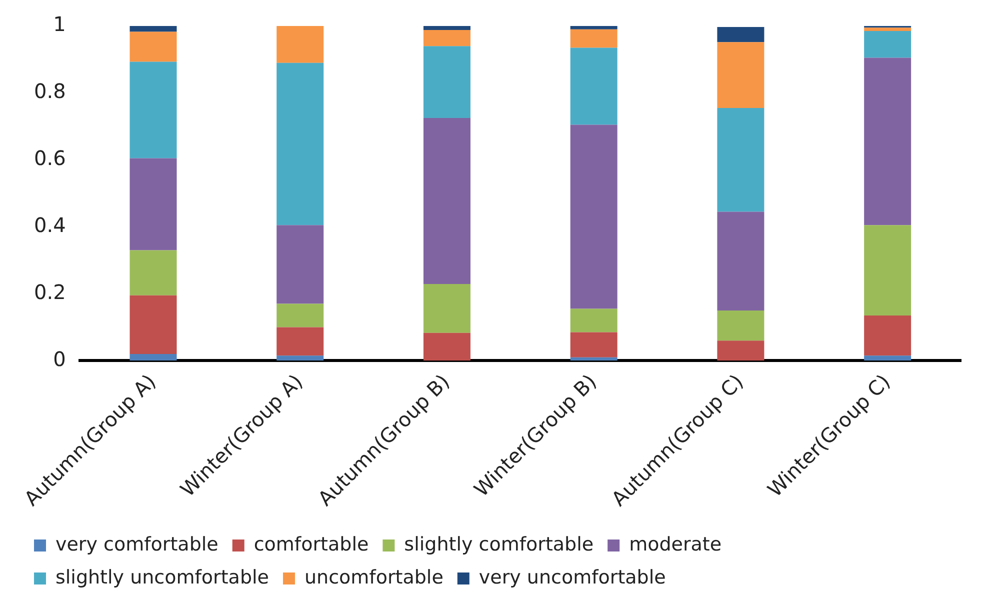  I want to click on legend-label: slightly uncomfortable, so click(162, 577).